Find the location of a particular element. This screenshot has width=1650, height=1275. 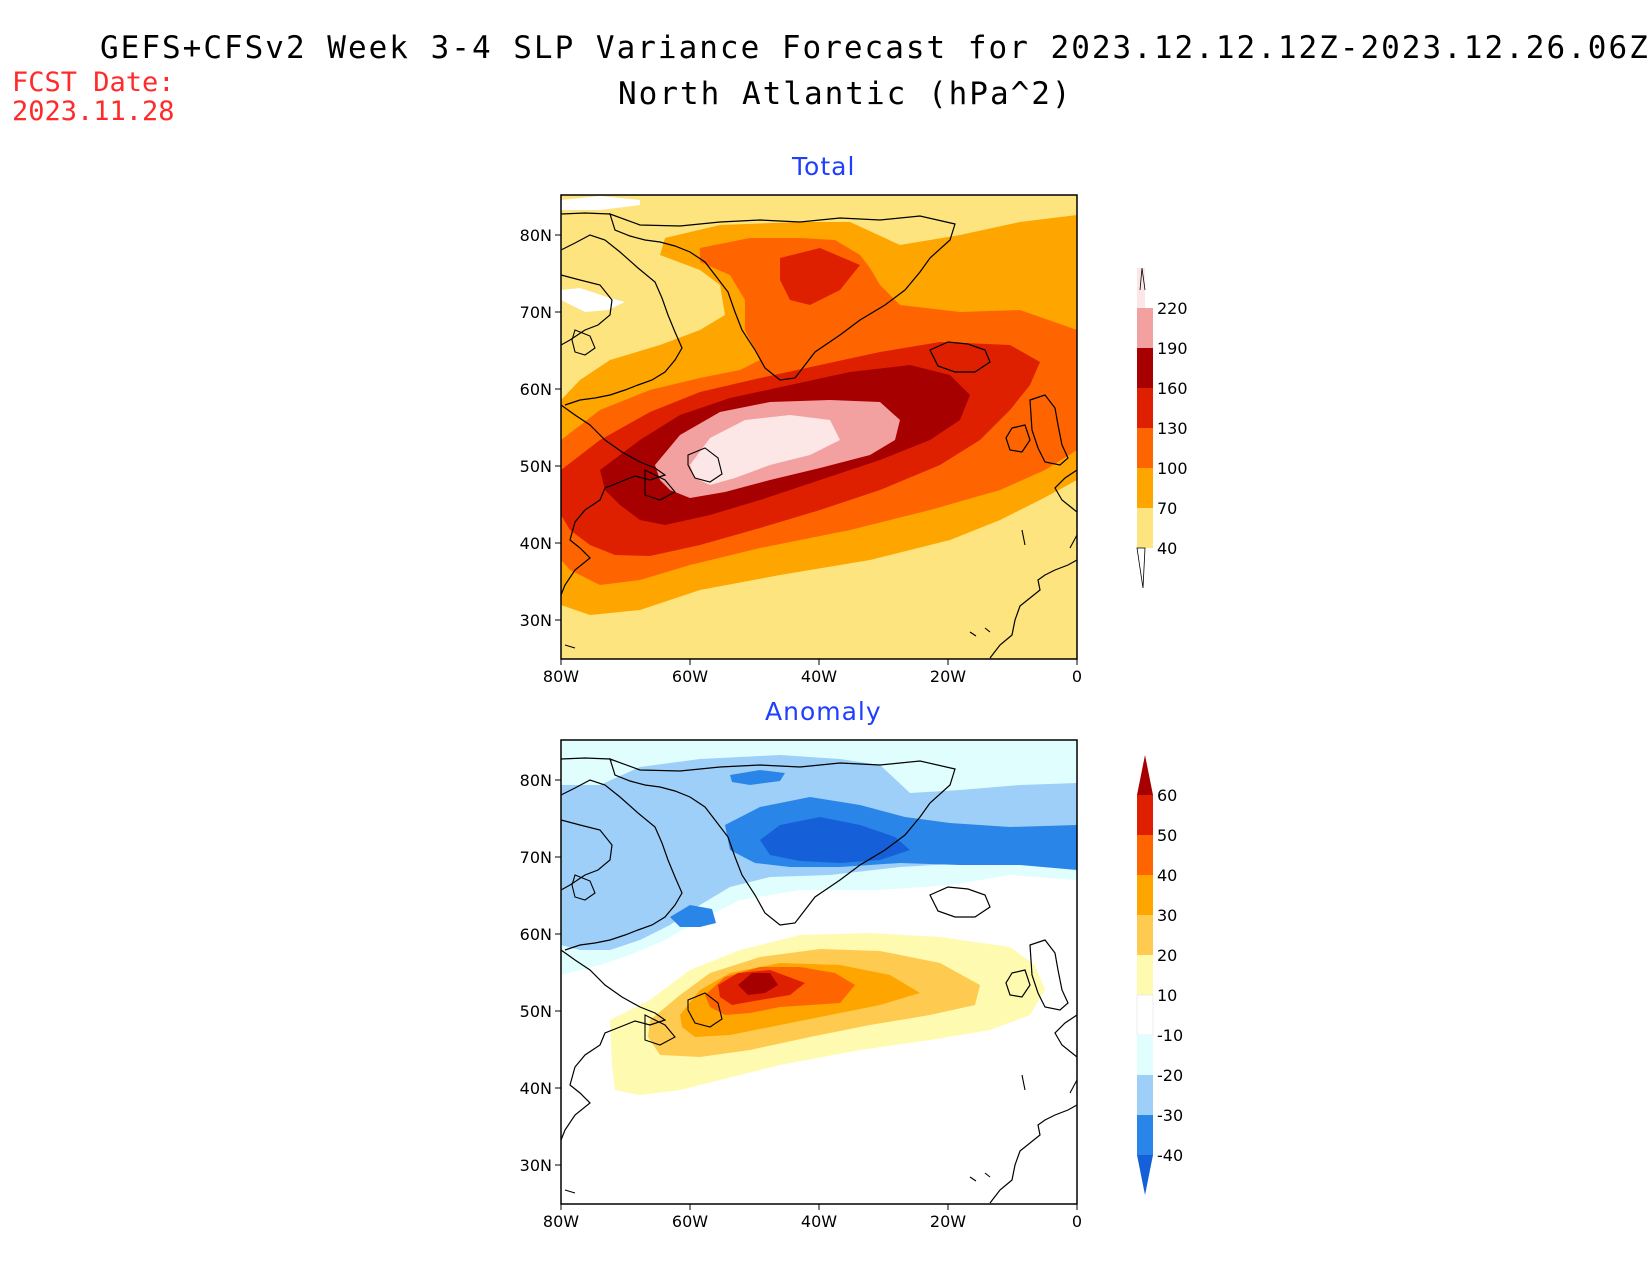

colorbar-label: 50 is located at coordinates (1167, 835).